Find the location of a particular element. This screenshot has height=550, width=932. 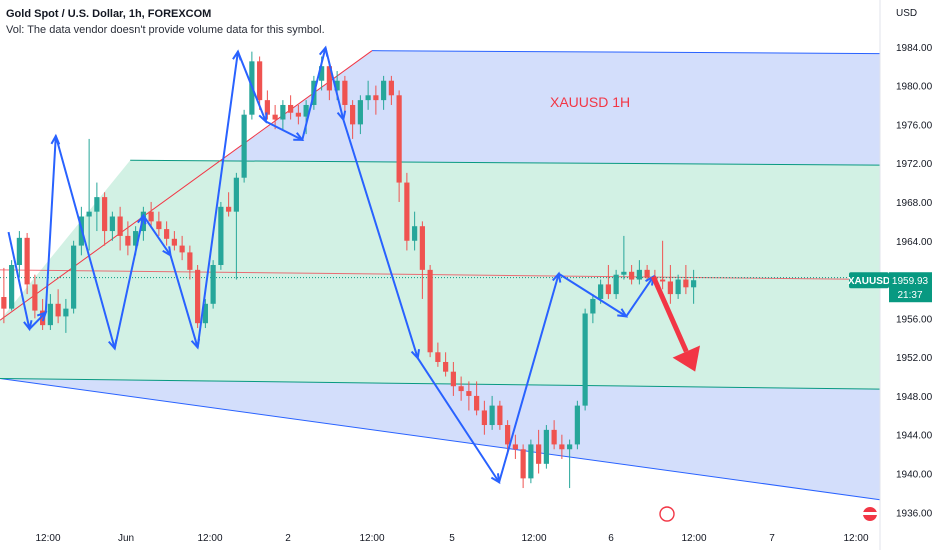

x-tick-label: 5 is located at coordinates (452, 538).